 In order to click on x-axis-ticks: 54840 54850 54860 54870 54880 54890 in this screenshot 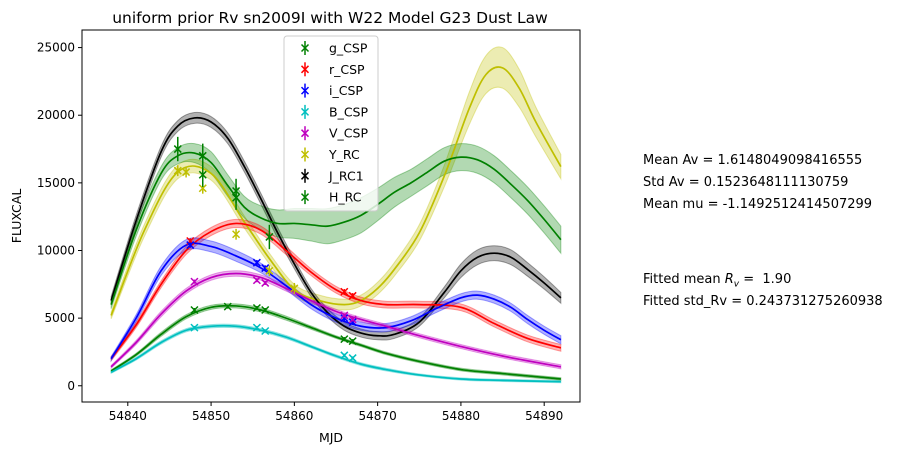, I will do `click(336, 412)`.